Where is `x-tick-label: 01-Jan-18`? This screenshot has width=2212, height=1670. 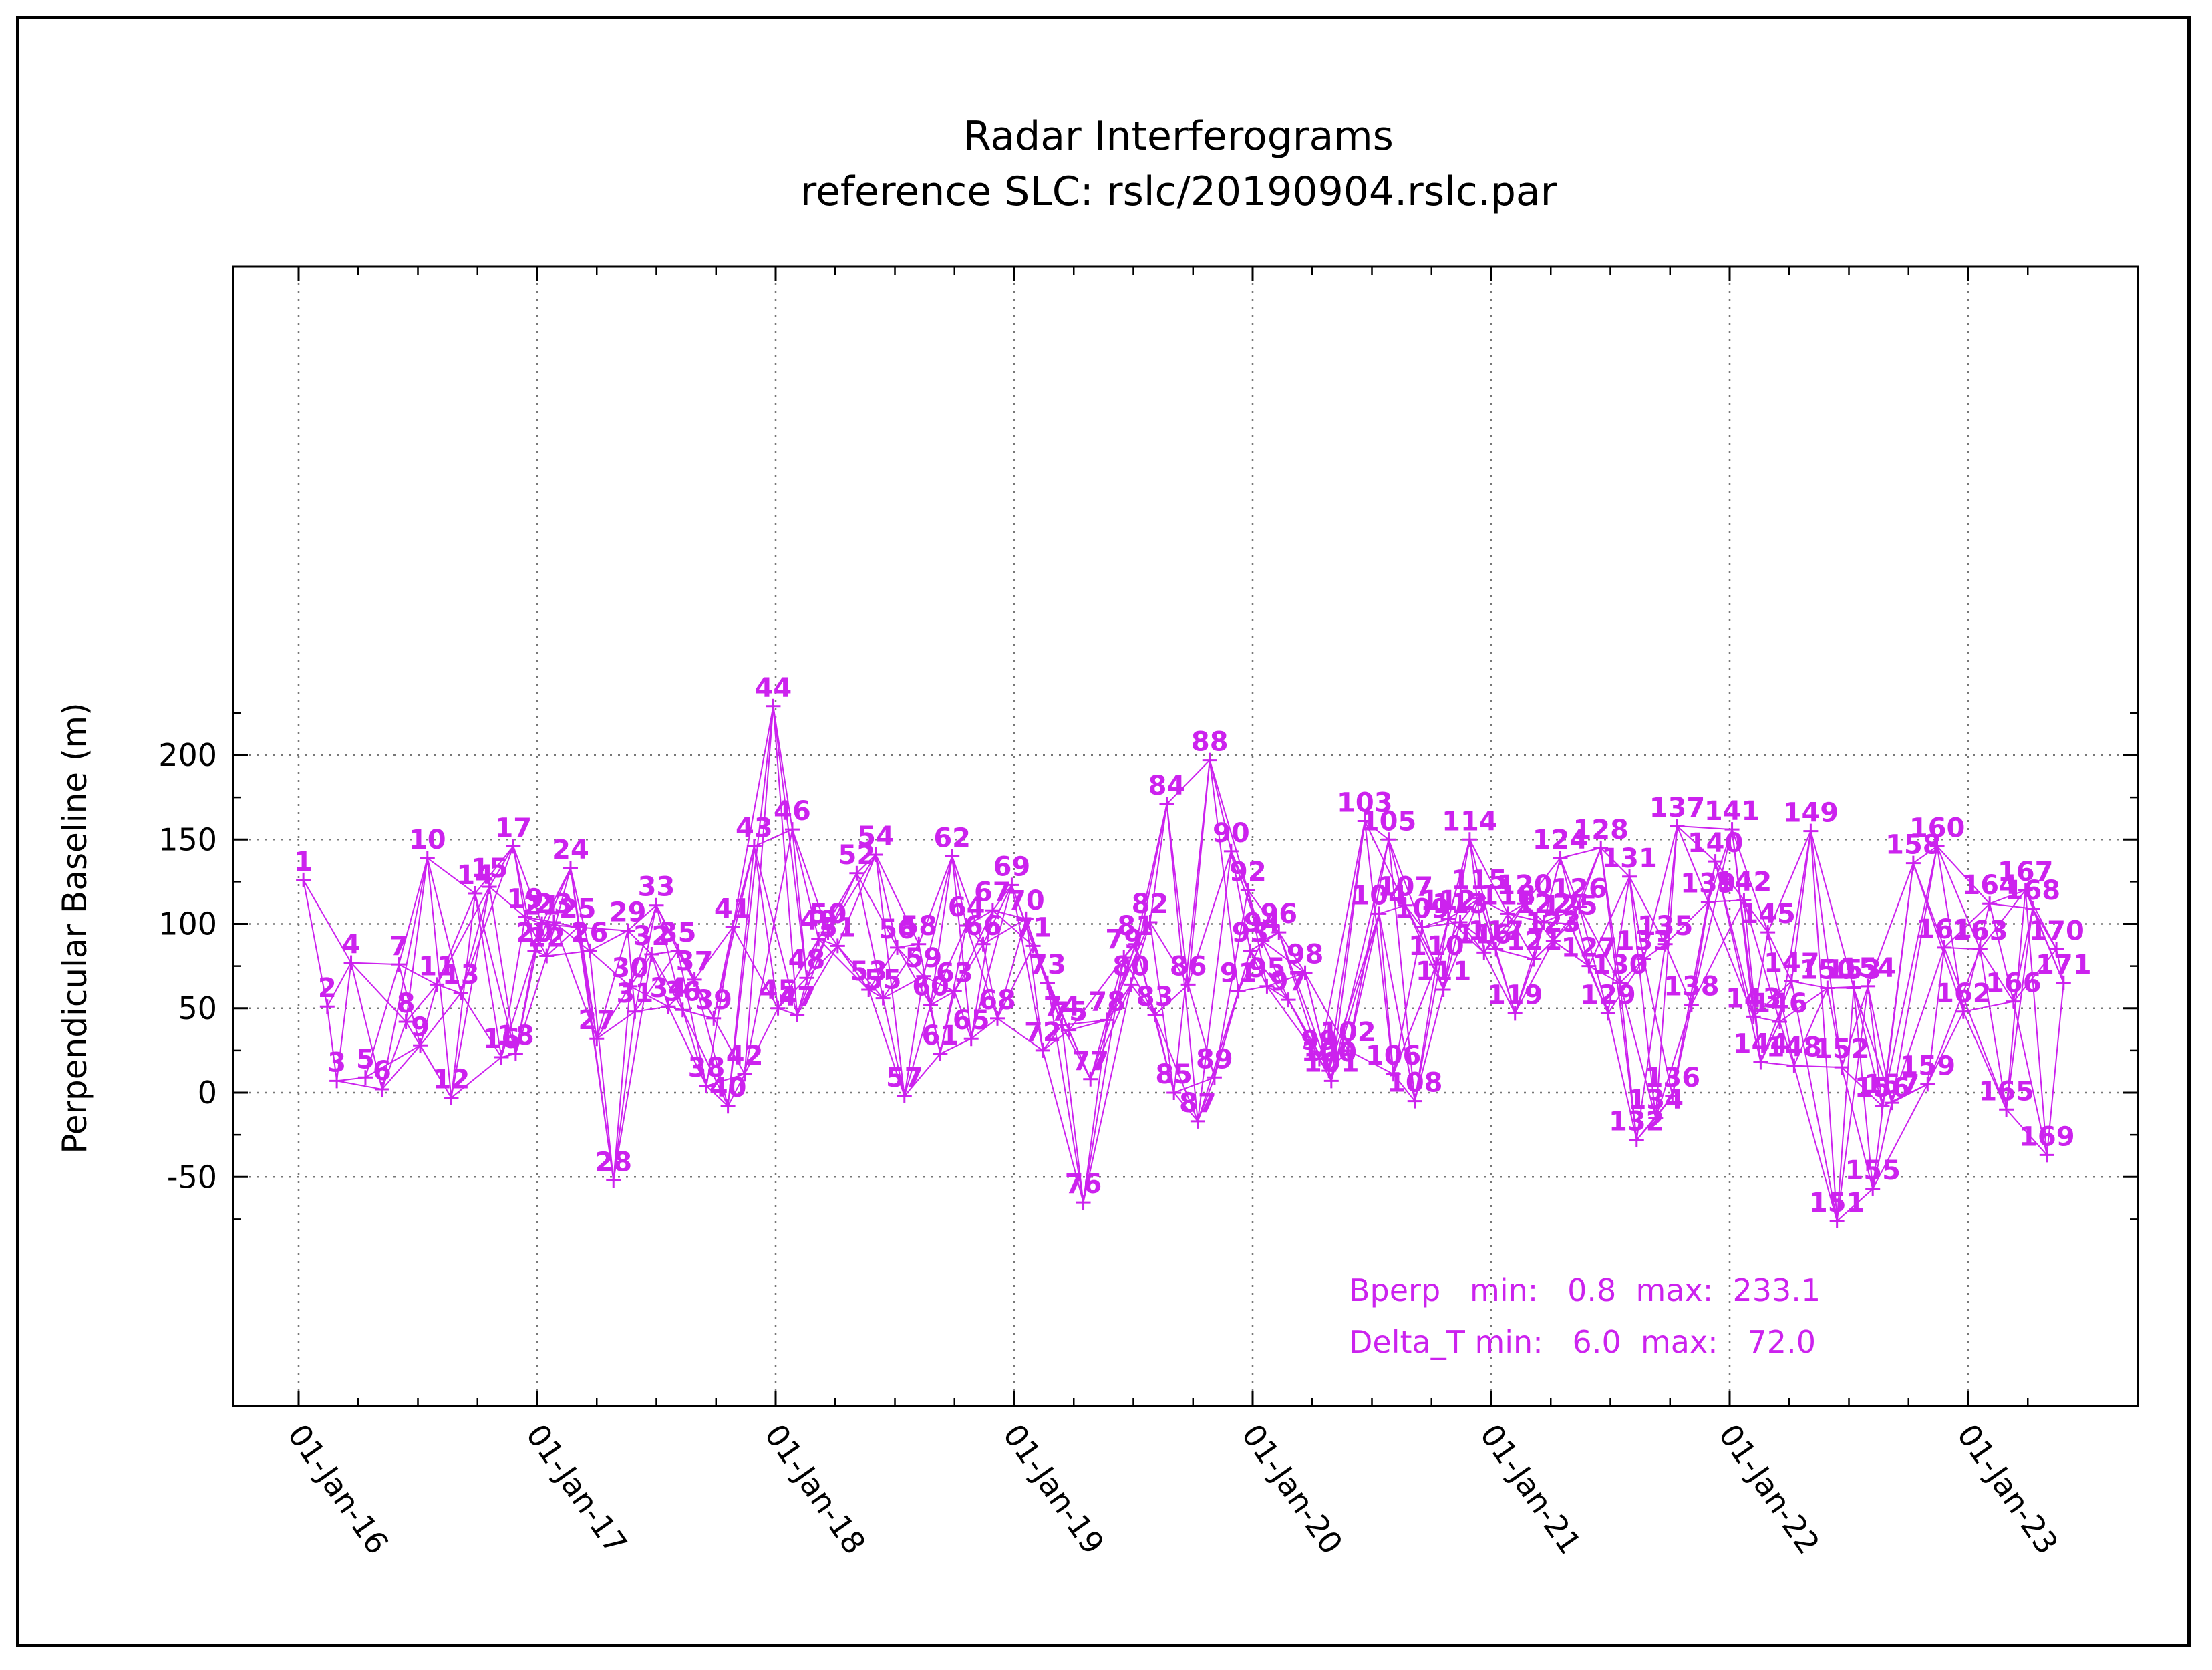
x-tick-label: 01-Jan-18 is located at coordinates (815, 1488).